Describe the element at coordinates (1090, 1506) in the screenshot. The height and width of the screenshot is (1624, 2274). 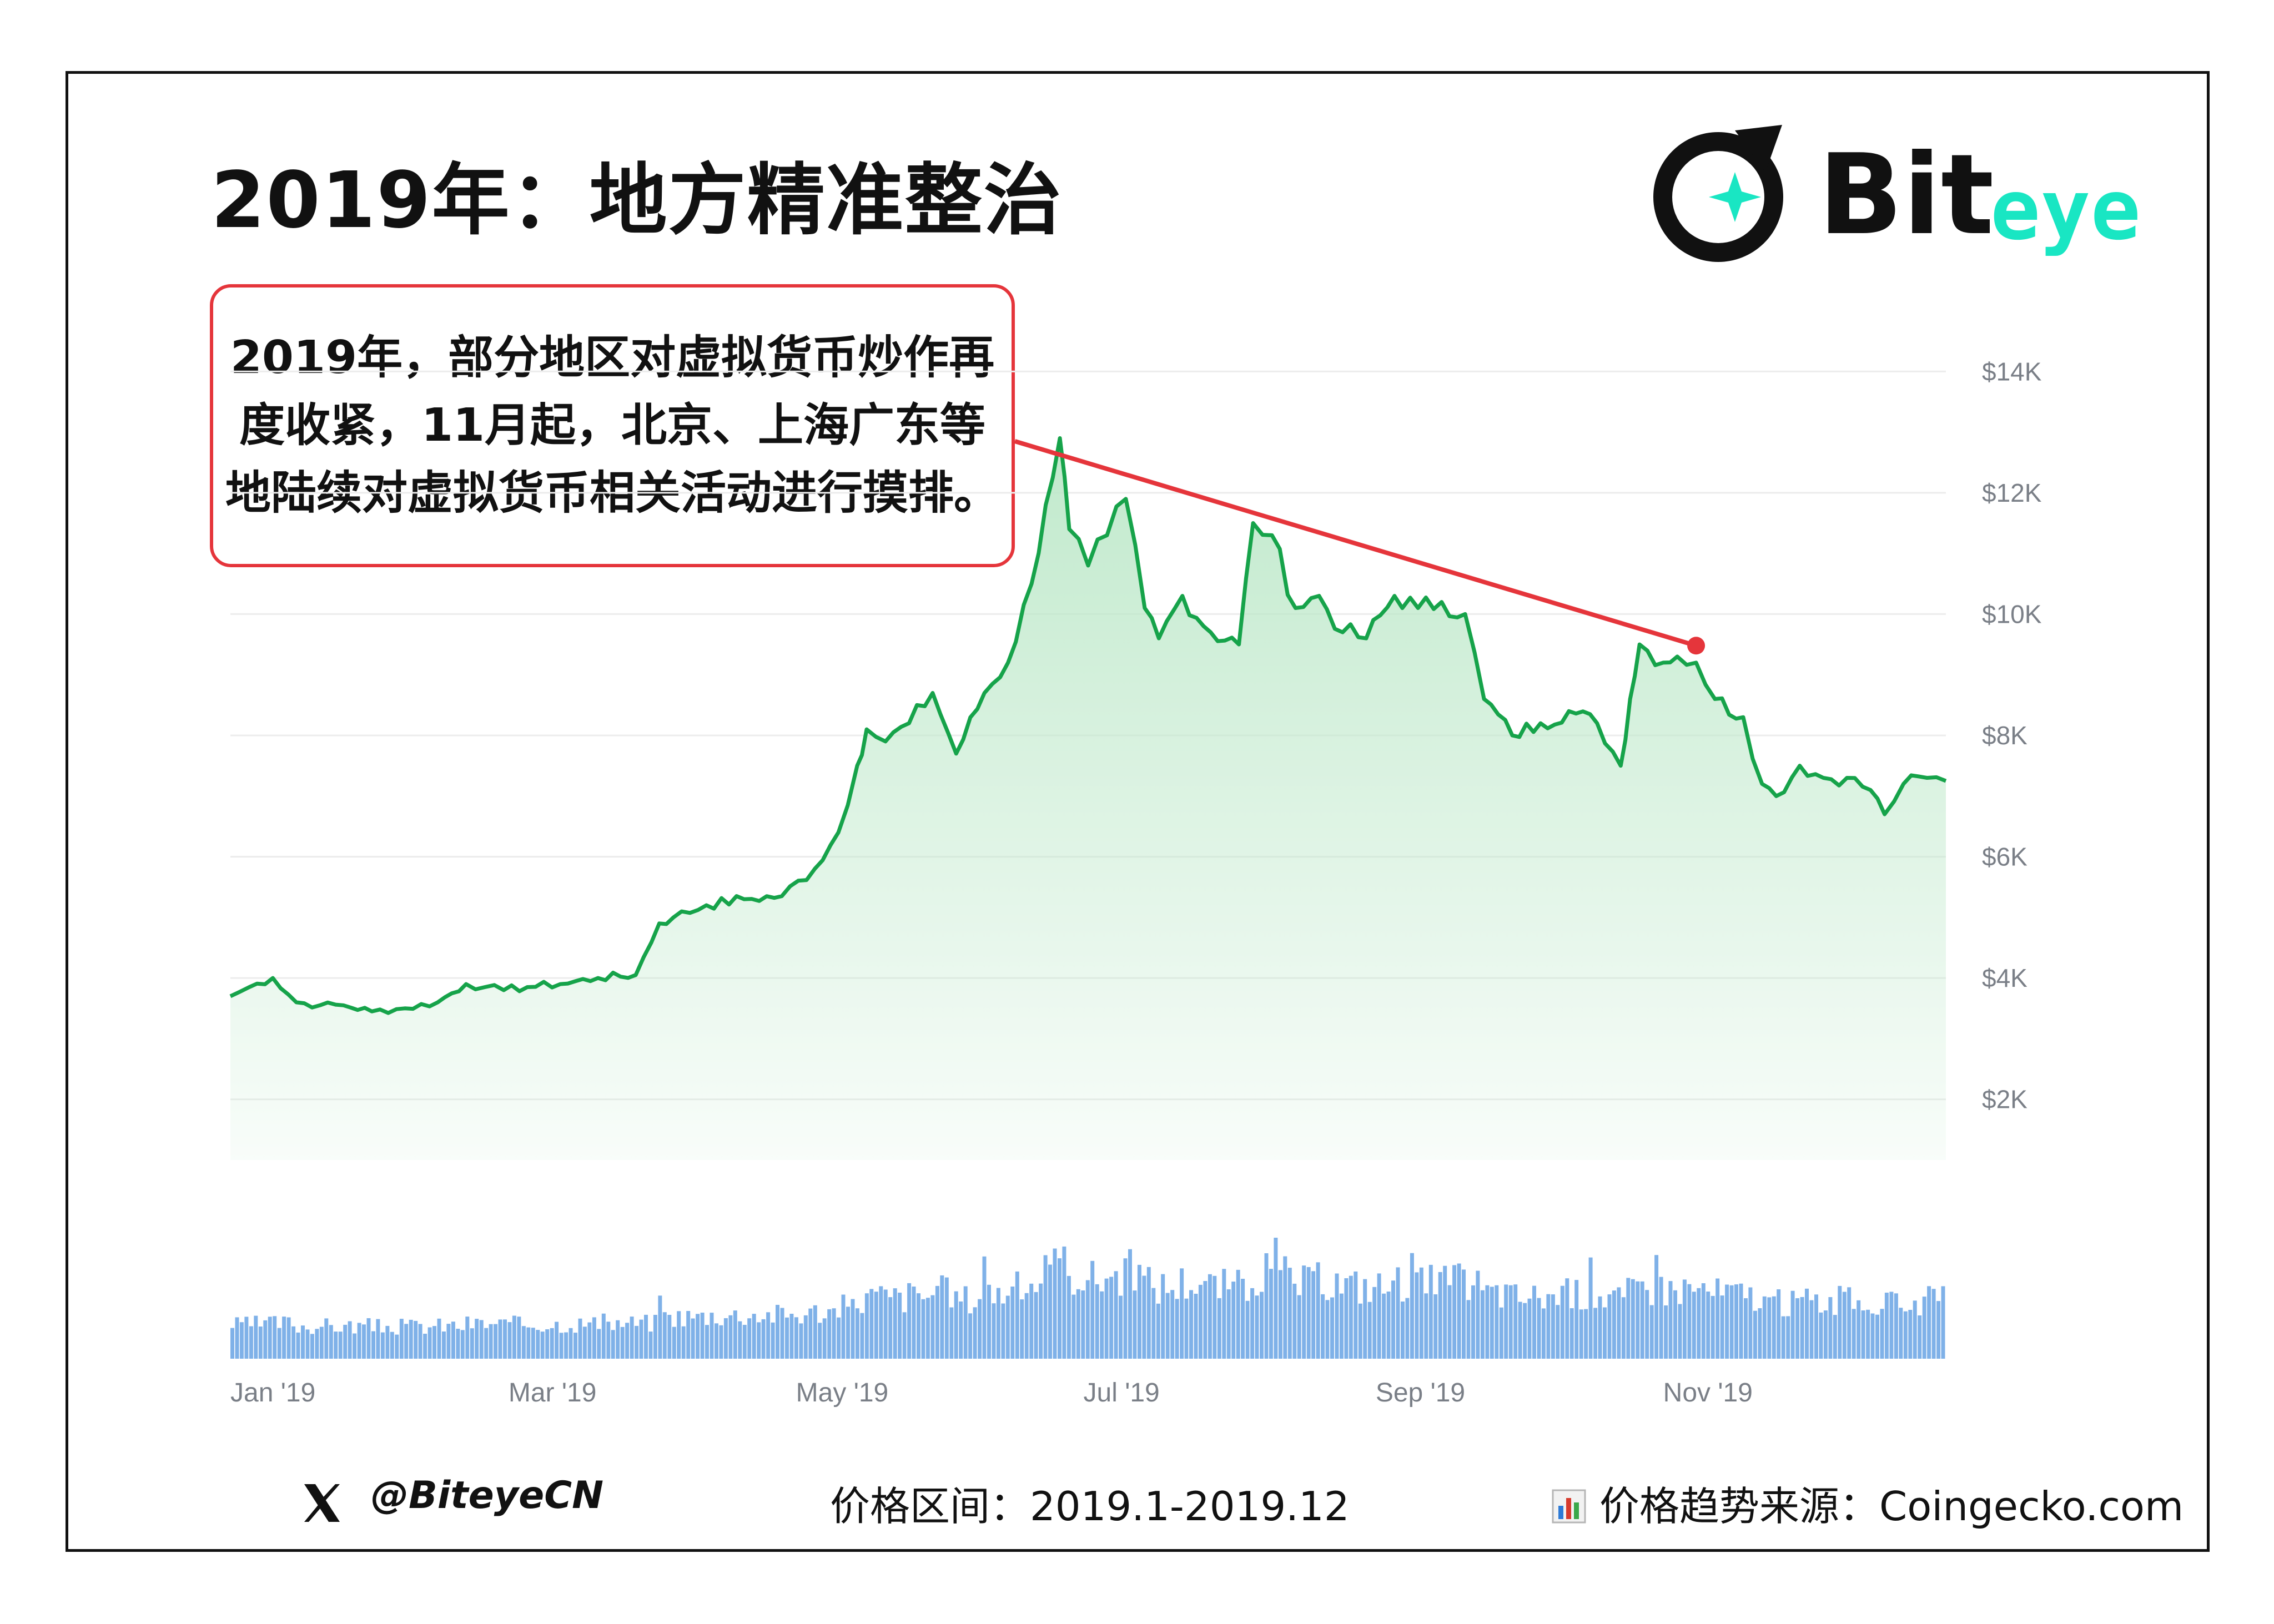
I see `footer-date-range: 价格区间：2019.1-2019.12` at that location.